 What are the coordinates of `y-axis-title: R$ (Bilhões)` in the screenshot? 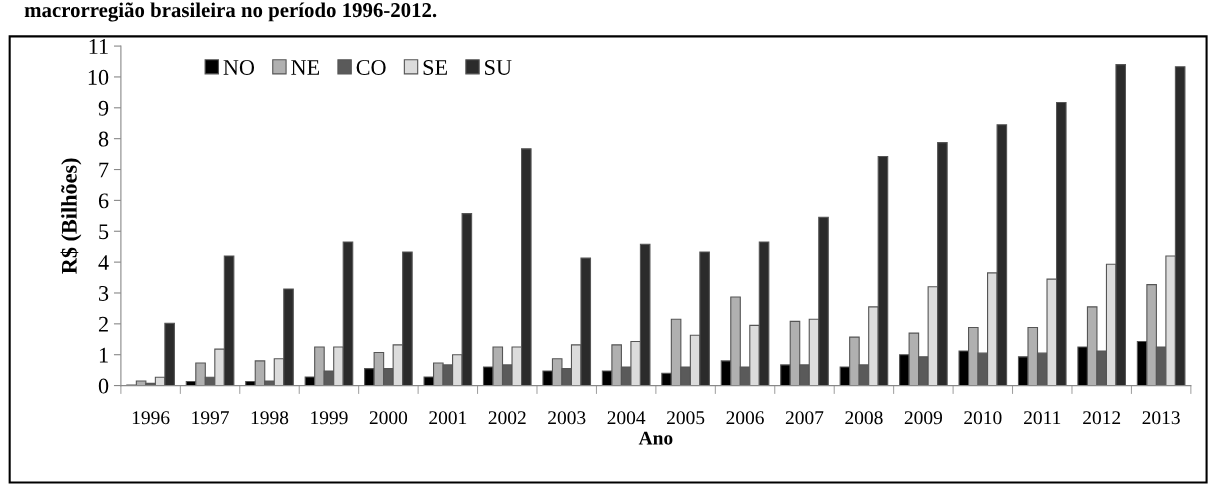 It's located at (71, 216).